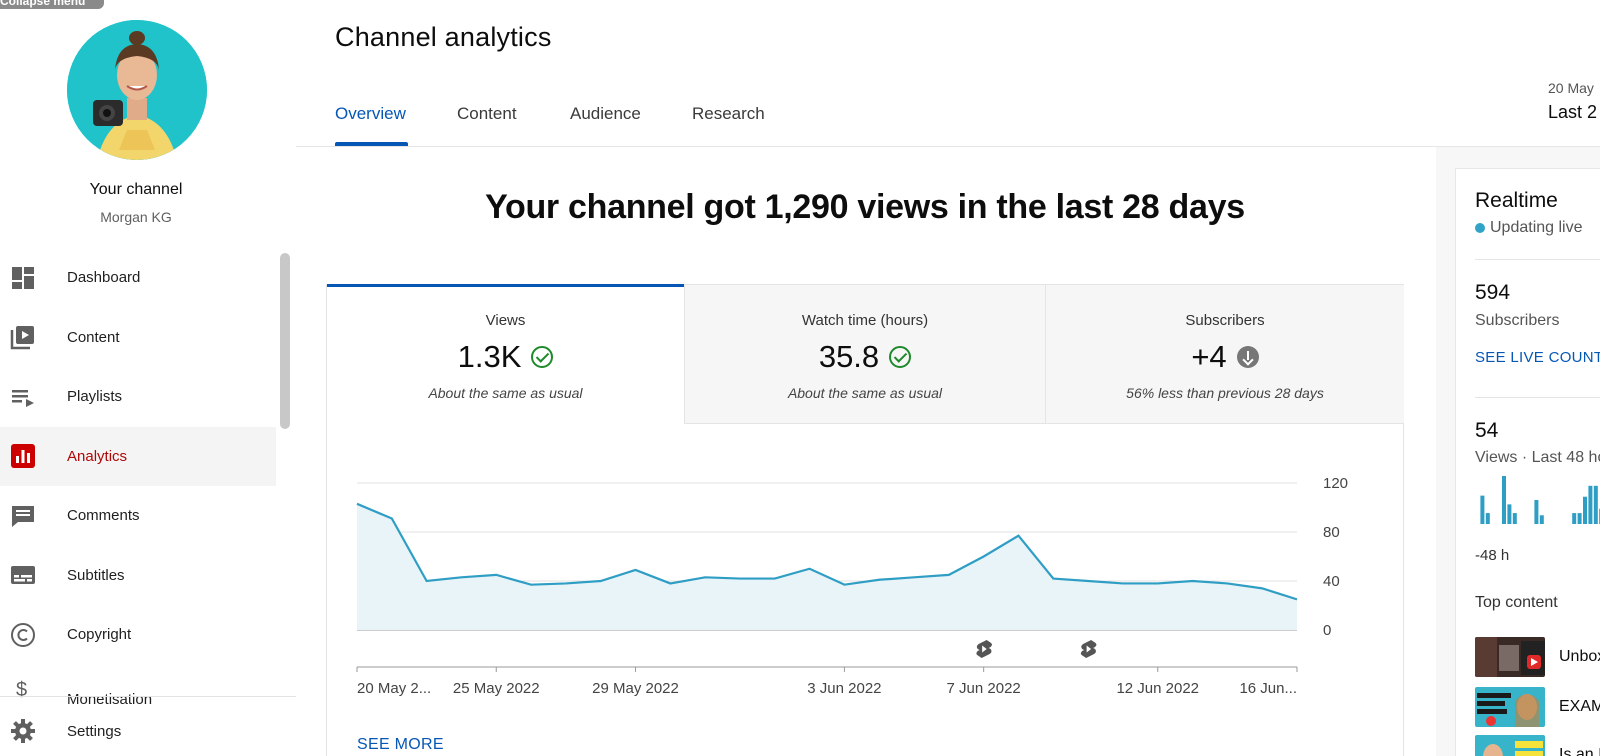  Describe the element at coordinates (95, 397) in the screenshot. I see `sidebar-item-label: Playlists` at that location.